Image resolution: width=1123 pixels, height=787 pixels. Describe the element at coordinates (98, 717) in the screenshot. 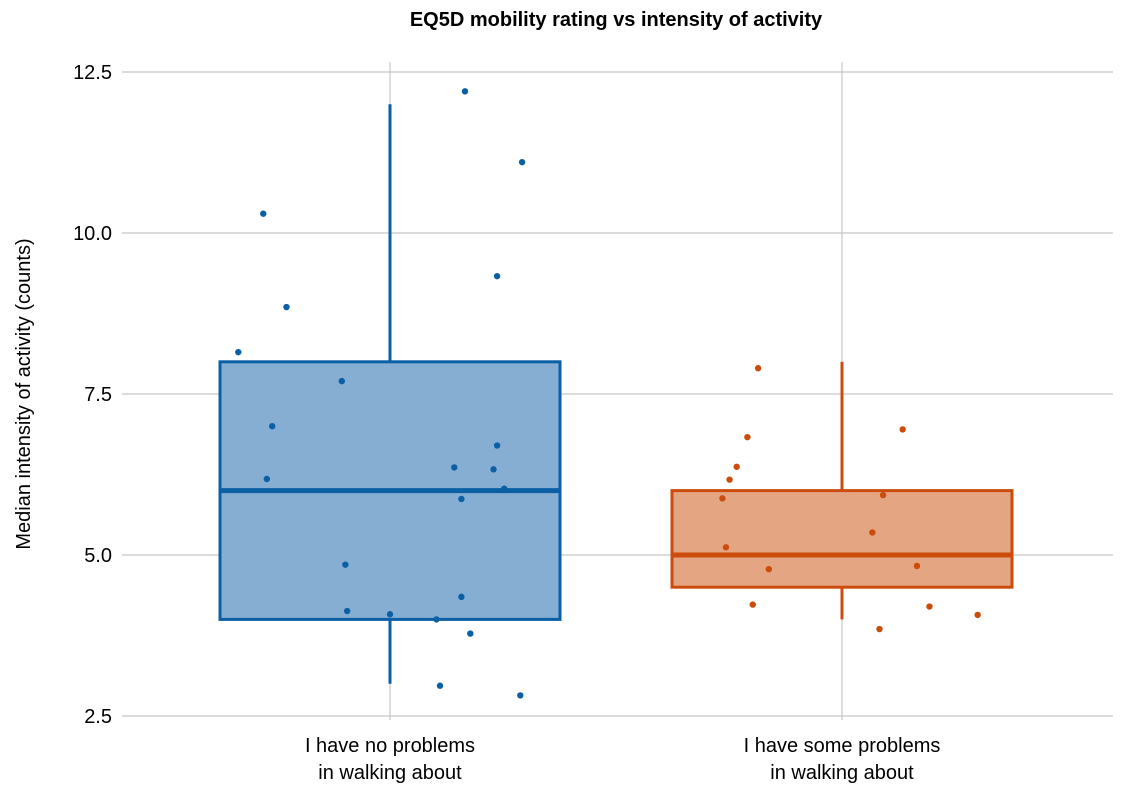

I see `y-tick-label: 2.5` at that location.